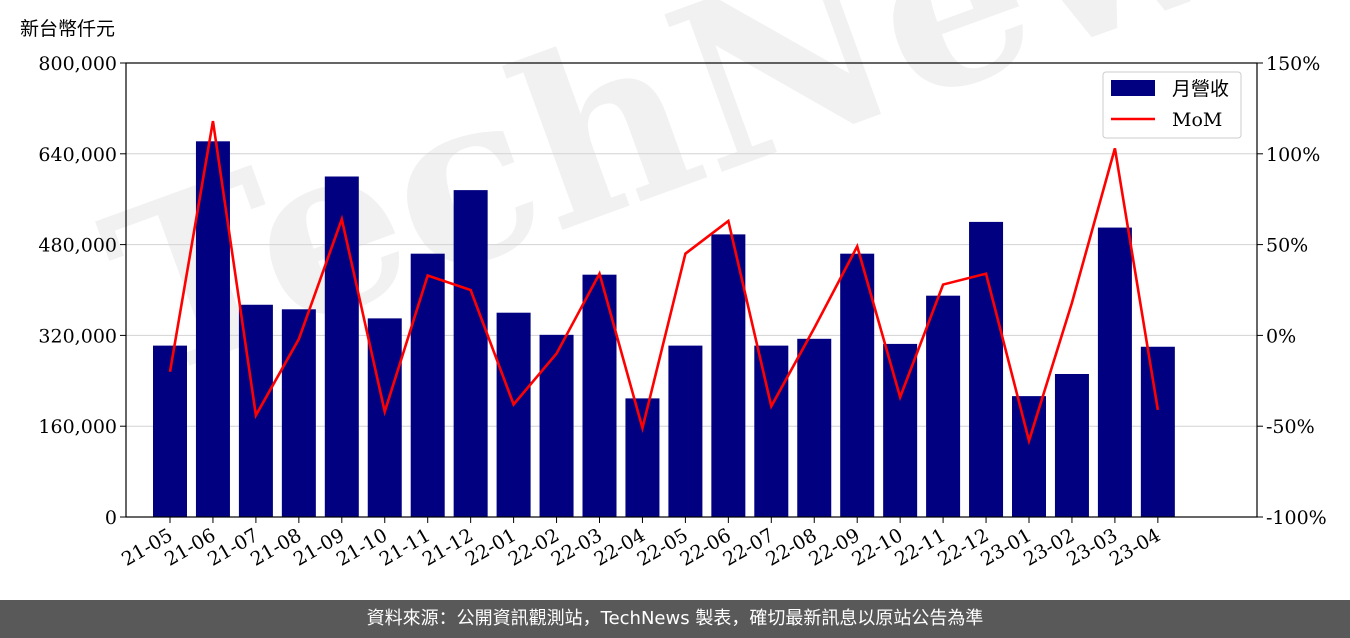 This screenshot has height=638, width=1350. I want to click on legend-label-revenue: 月營收, so click(1200, 89).